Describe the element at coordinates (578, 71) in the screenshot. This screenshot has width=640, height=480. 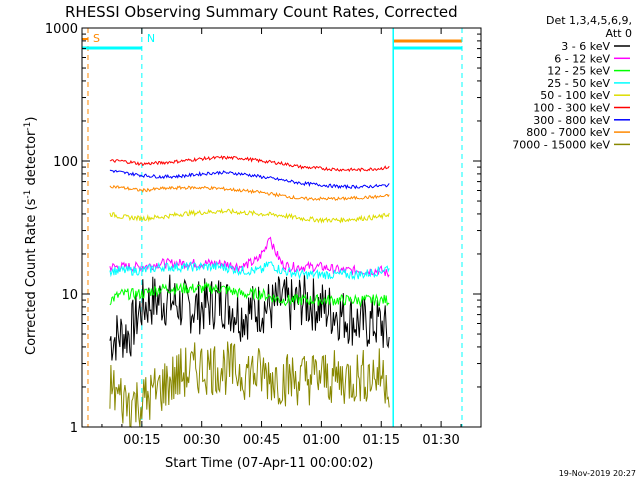
I see `legend-entry-label: 12 - 25 keV` at that location.